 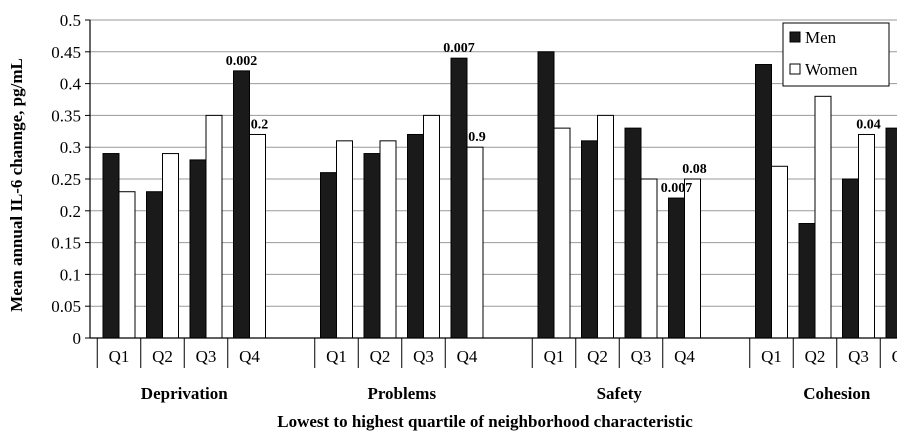 What do you see at coordinates (66, 52) in the screenshot?
I see `y-tick-label: 0.45` at bounding box center [66, 52].